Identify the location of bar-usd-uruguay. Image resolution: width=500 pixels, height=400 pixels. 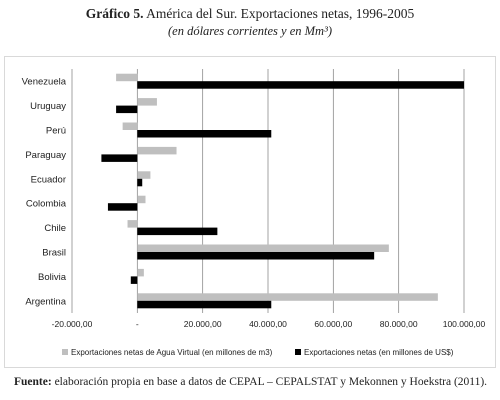
(127, 109).